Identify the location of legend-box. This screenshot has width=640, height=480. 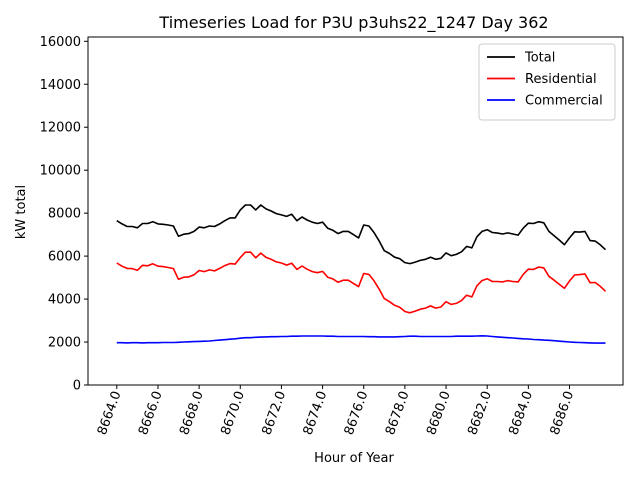
(547, 82).